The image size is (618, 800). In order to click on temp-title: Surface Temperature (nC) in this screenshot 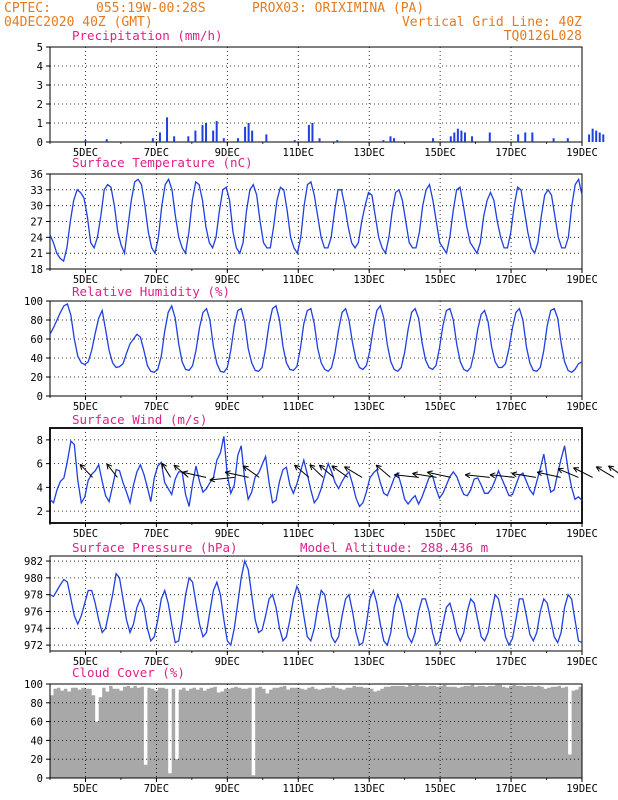, I will do `click(162, 162)`.